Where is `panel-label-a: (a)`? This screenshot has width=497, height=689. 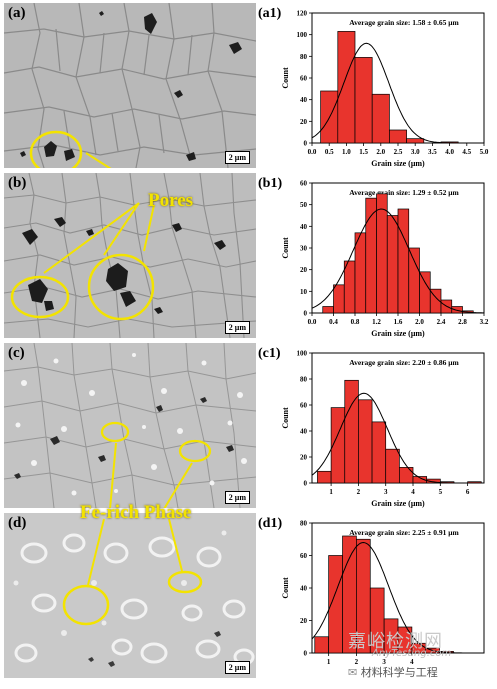 panel-label-a: (a) is located at coordinates (17, 13).